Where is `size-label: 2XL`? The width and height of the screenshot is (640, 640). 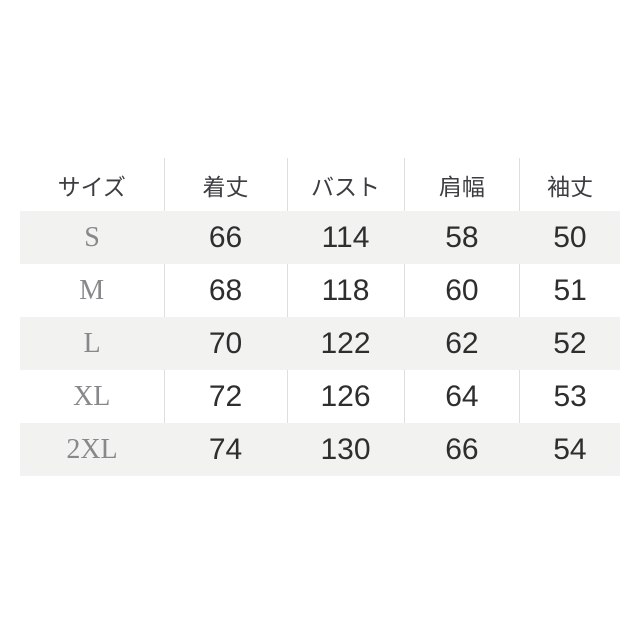
size-label: 2XL is located at coordinates (92, 449).